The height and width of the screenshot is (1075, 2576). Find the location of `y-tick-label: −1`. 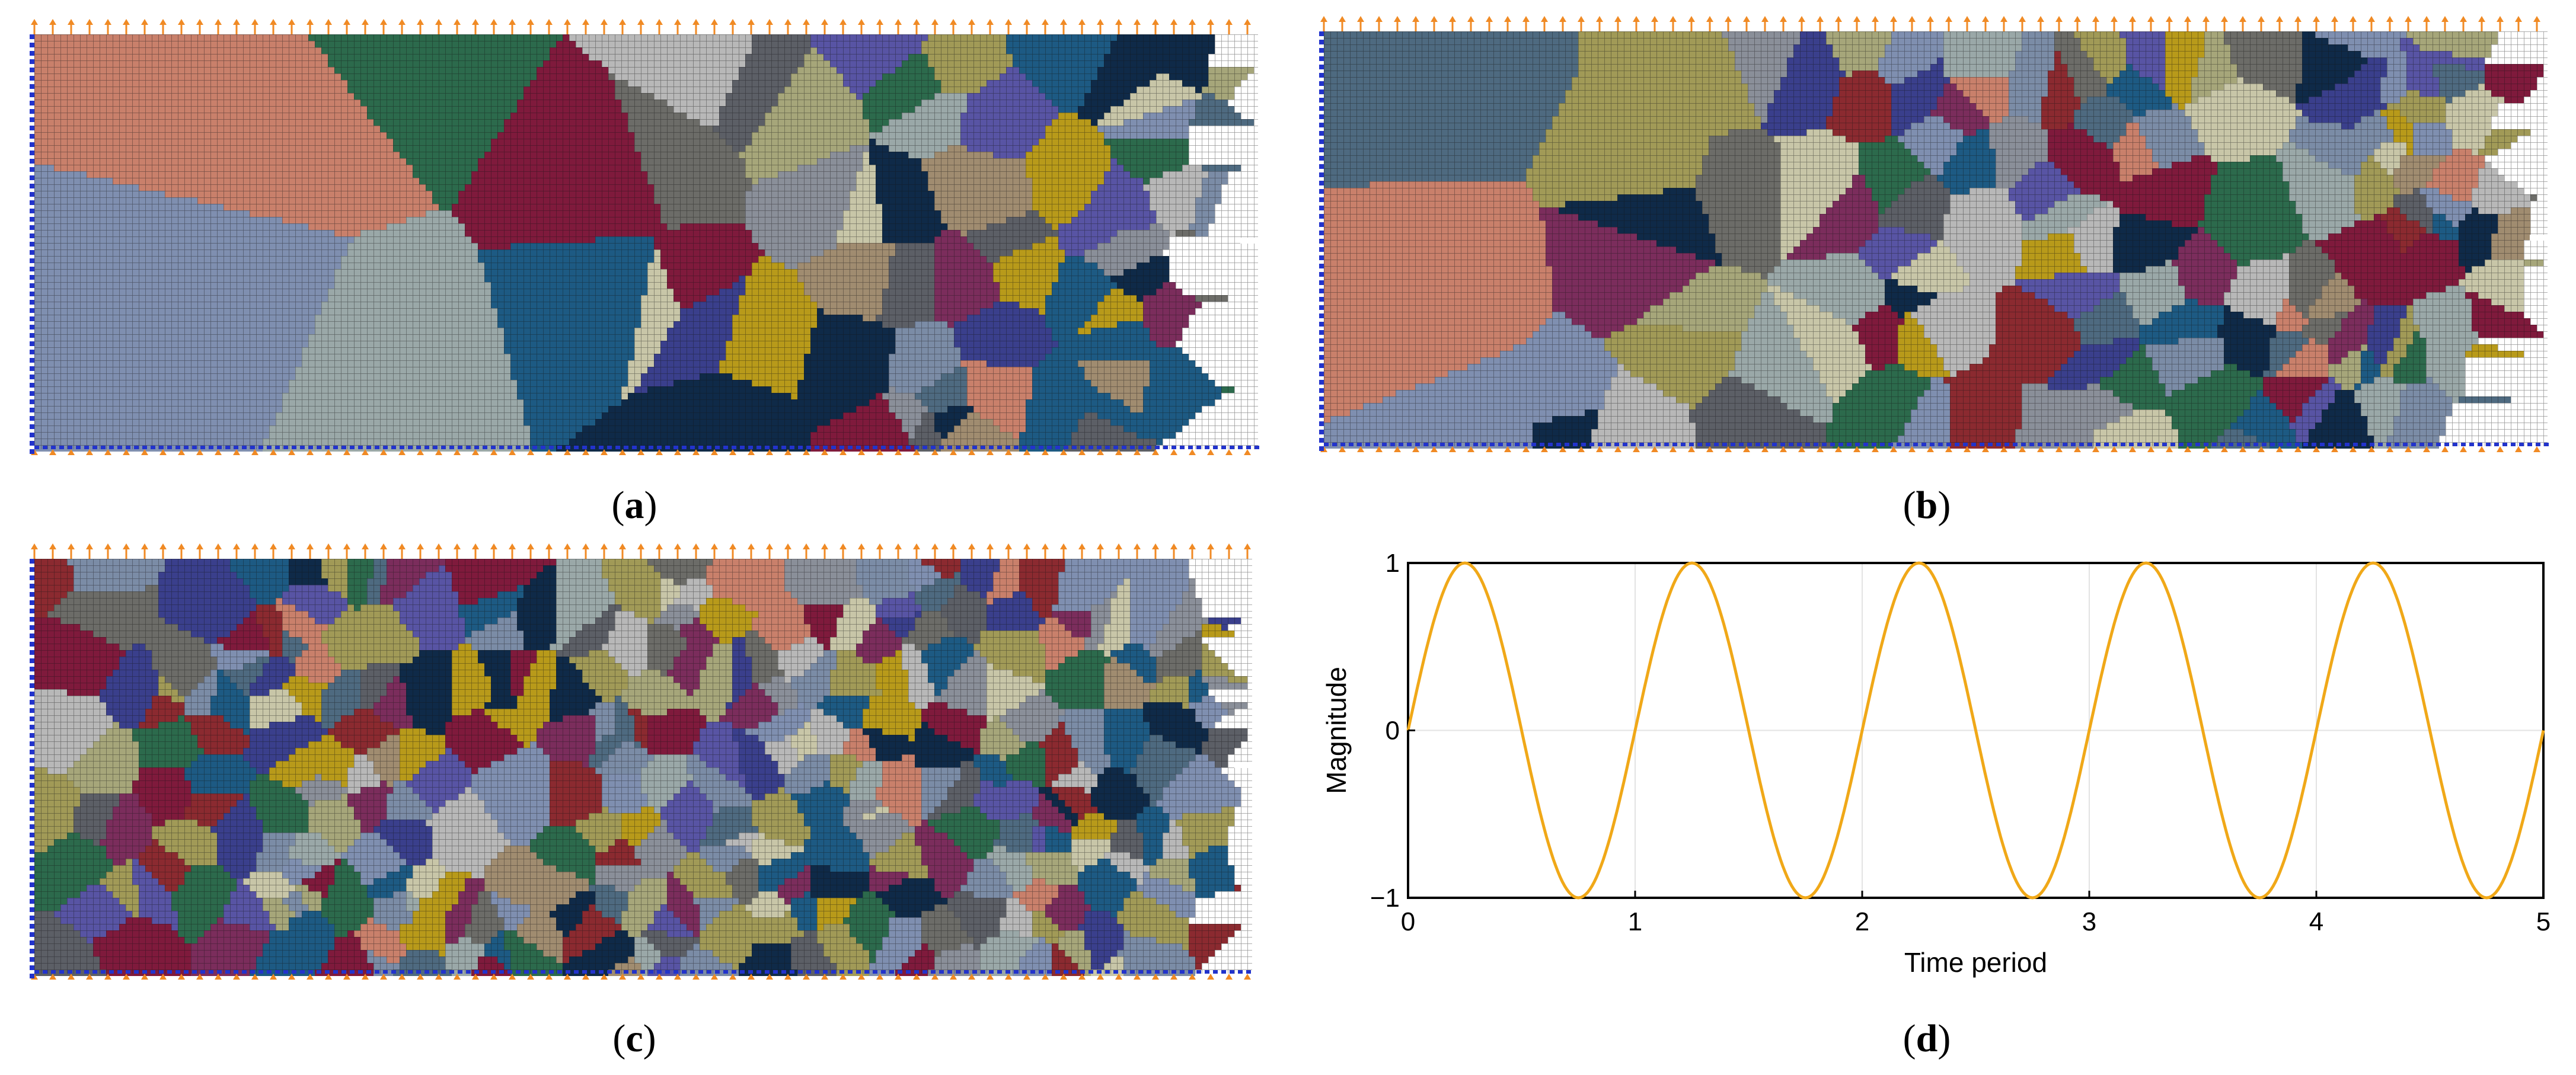

y-tick-label: −1 is located at coordinates (1385, 898).